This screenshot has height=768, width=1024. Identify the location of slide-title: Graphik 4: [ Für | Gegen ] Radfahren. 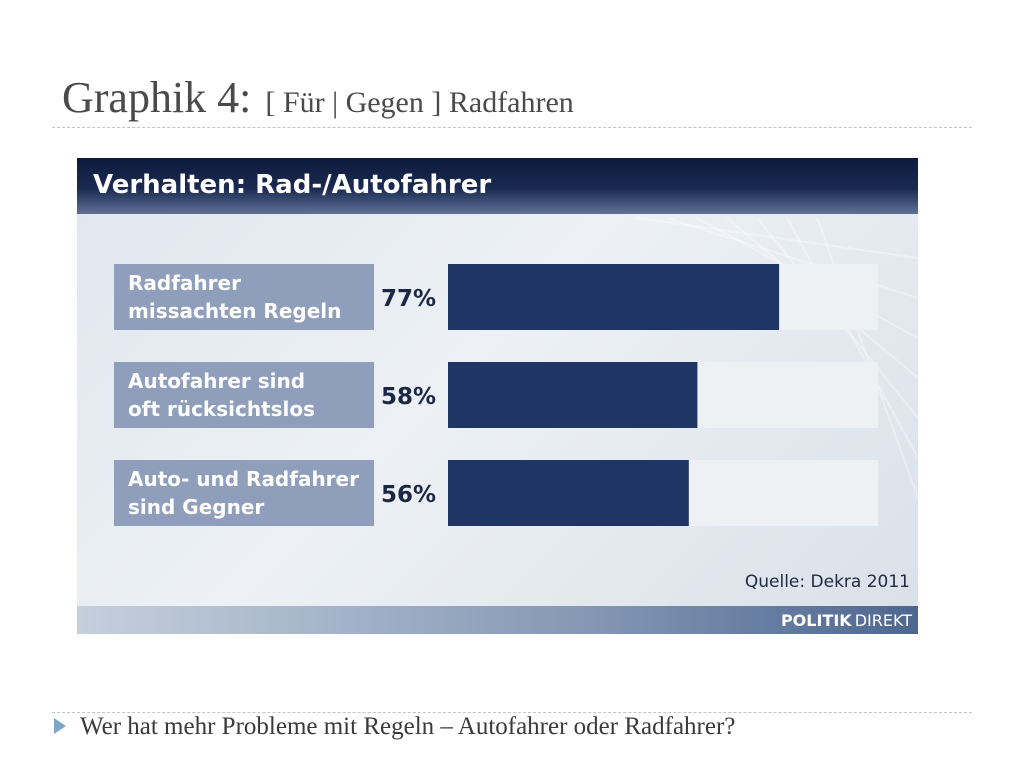
(318, 97).